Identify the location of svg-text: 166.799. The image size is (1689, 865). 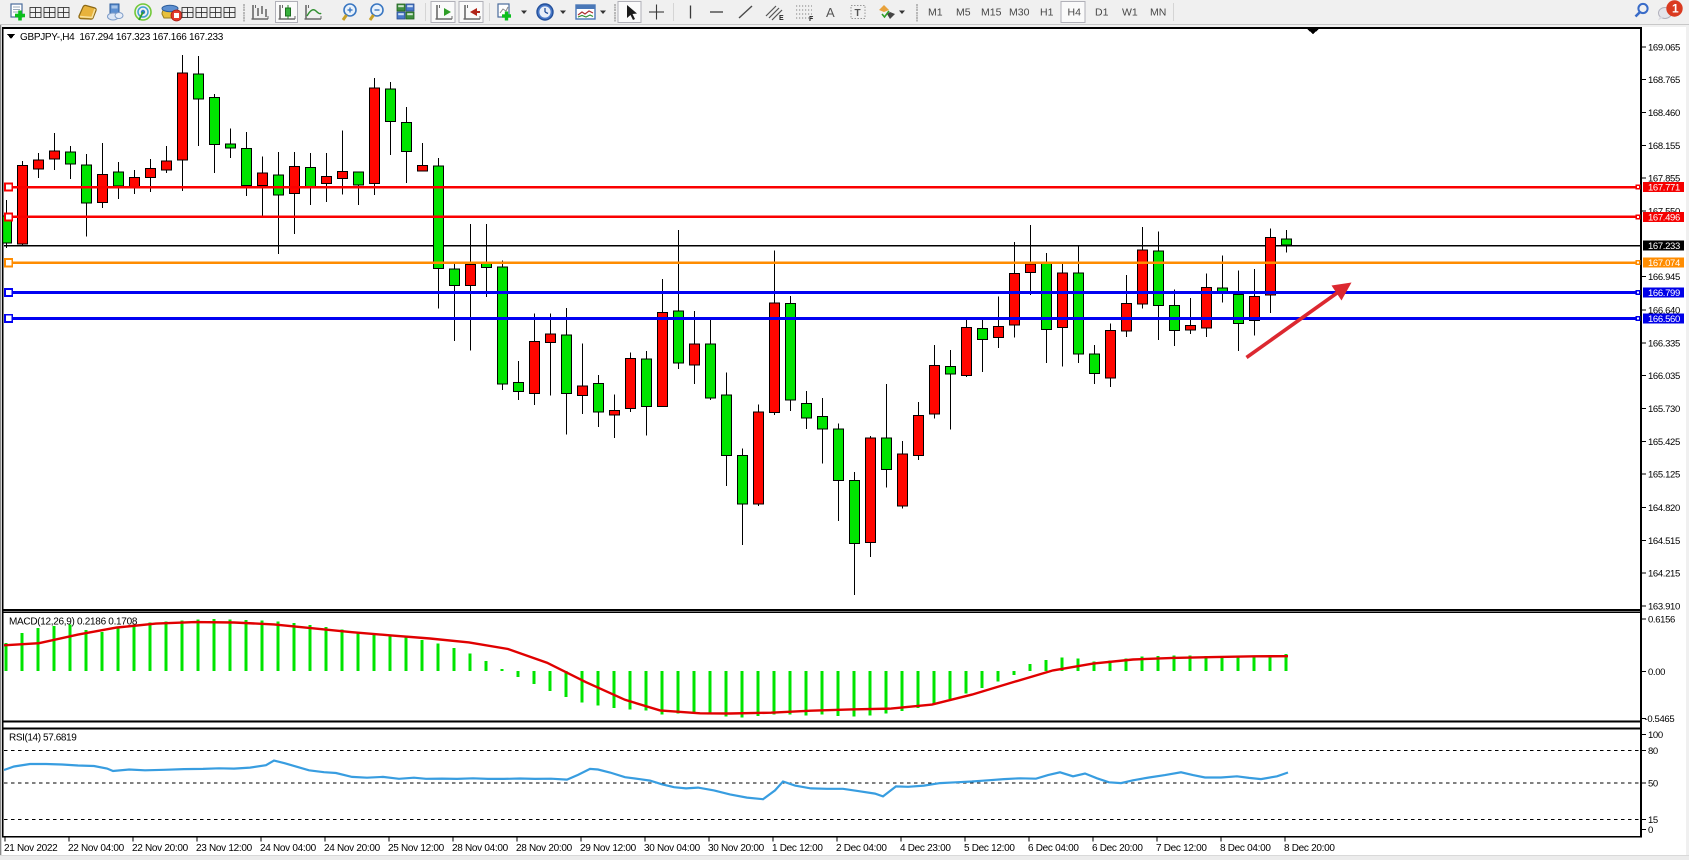
(1664, 293).